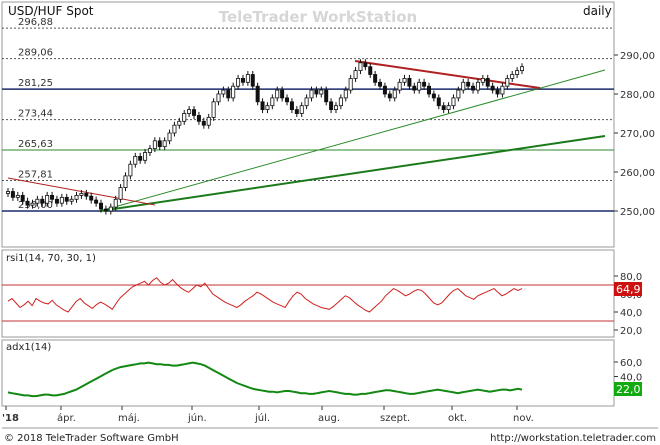  I want to click on x-tick-label: '18, so click(10, 418).